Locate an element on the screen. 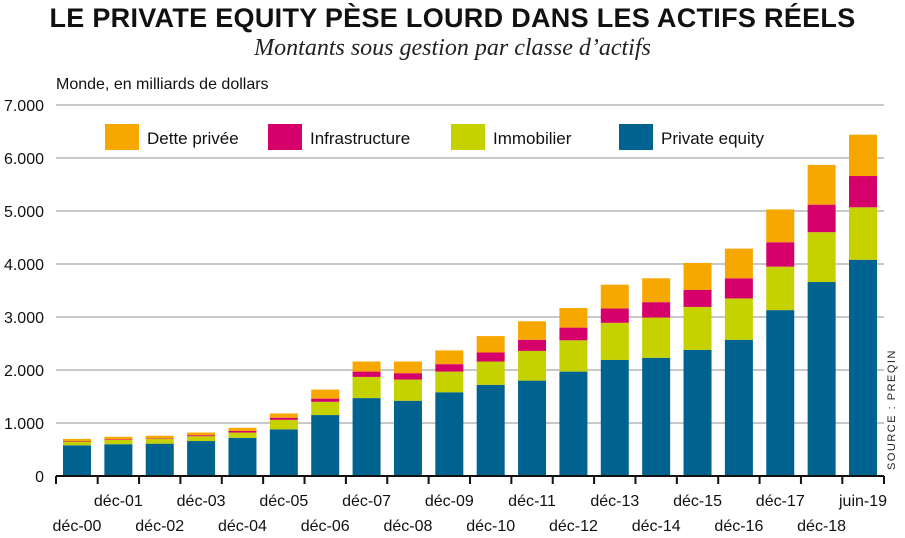  y-axis-ticks: 0 1.000 2.000 3.000 4.000 5.000 6.000 7.000 is located at coordinates (24, 292).